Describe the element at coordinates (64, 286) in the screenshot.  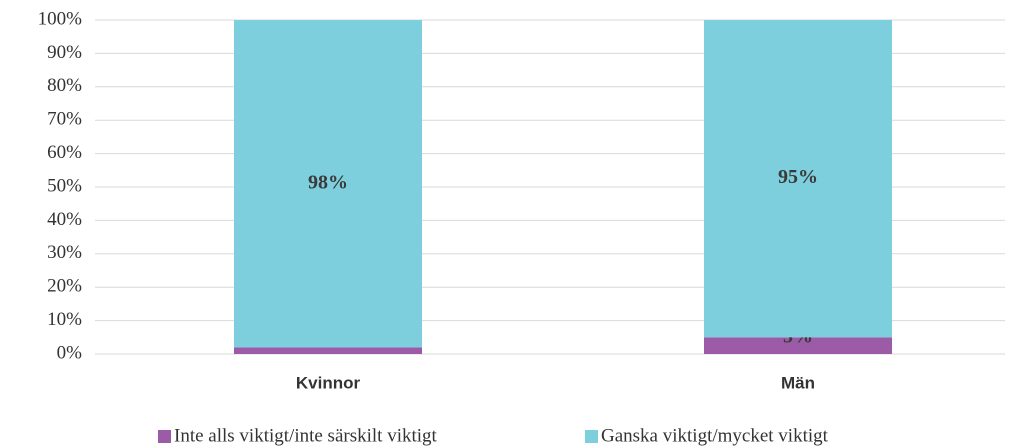
I see `y-tick-label: 20%` at that location.